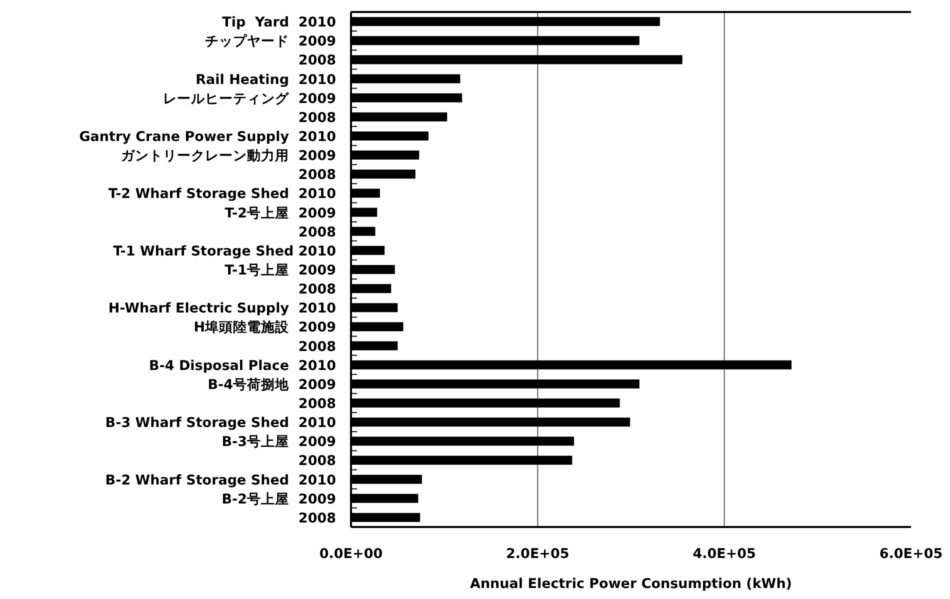 This screenshot has width=950, height=599. What do you see at coordinates (222, 308) in the screenshot?
I see `y-tick-label: H-Wharf Electric Supply 2010` at bounding box center [222, 308].